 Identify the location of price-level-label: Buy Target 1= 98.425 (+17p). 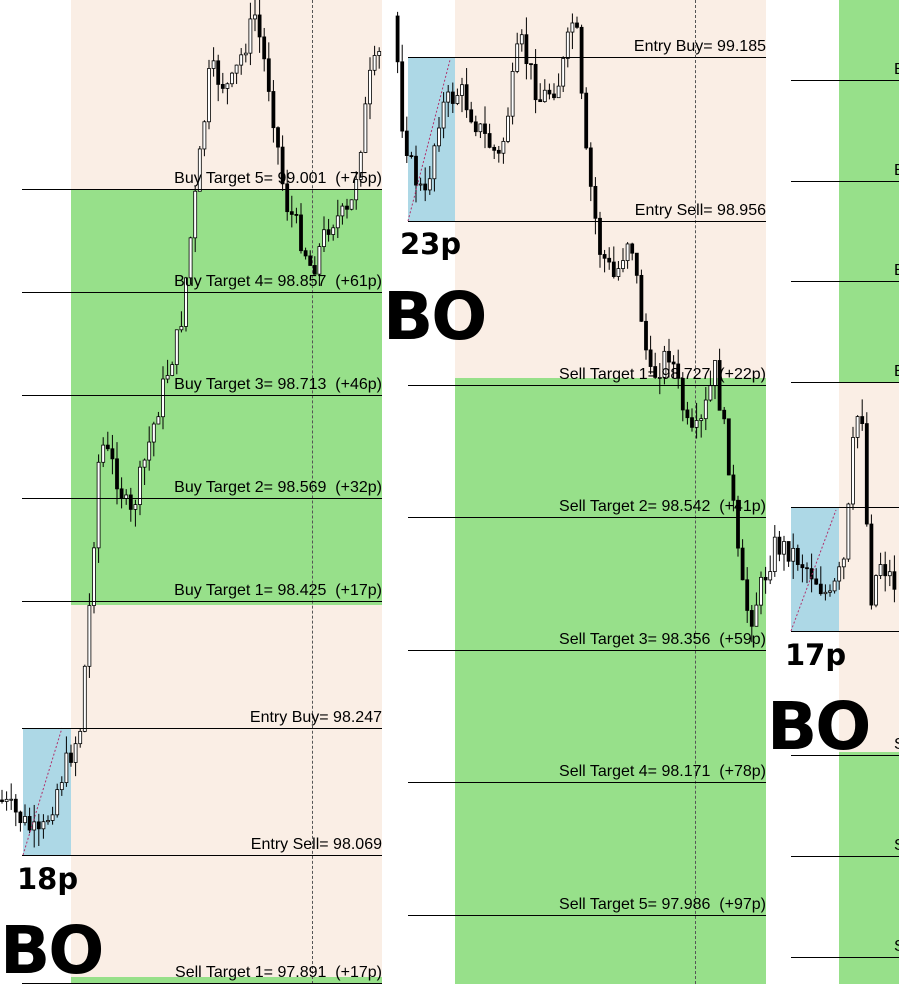
(278, 590).